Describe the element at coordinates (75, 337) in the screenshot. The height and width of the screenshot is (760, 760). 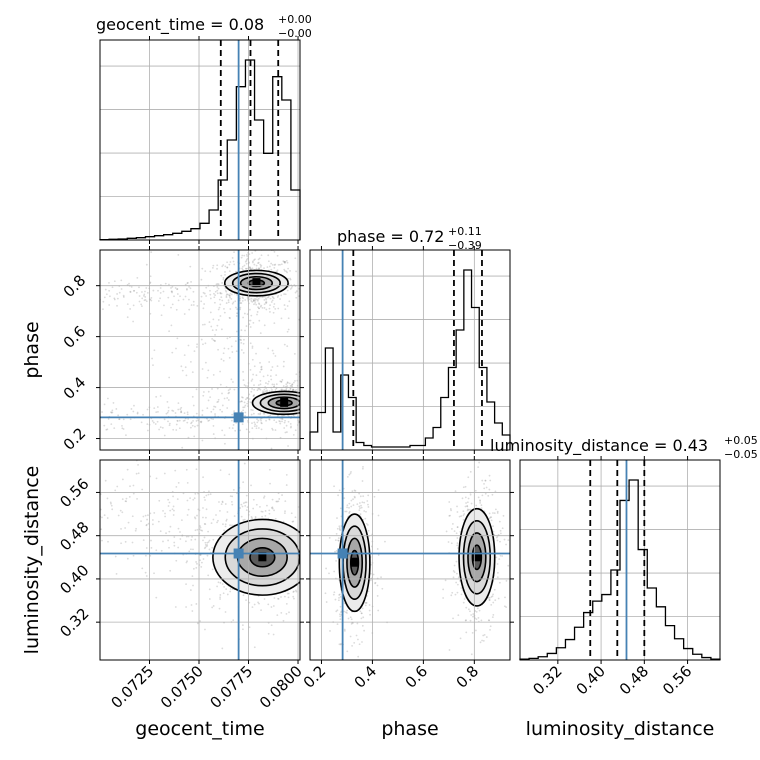
I see `y-tick-label-phase: 0.6` at that location.